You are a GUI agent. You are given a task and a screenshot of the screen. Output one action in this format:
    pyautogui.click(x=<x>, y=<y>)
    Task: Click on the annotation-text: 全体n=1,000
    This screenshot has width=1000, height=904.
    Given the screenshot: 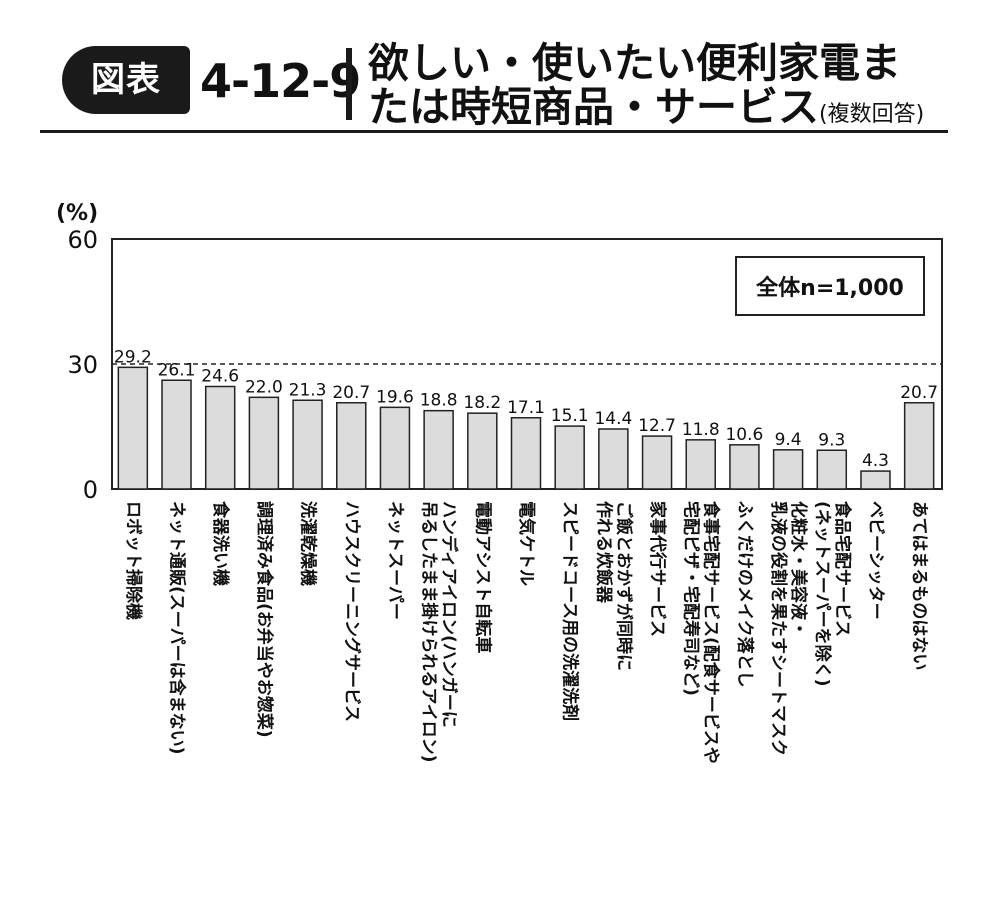 What is the action you would take?
    pyautogui.click(x=829, y=288)
    